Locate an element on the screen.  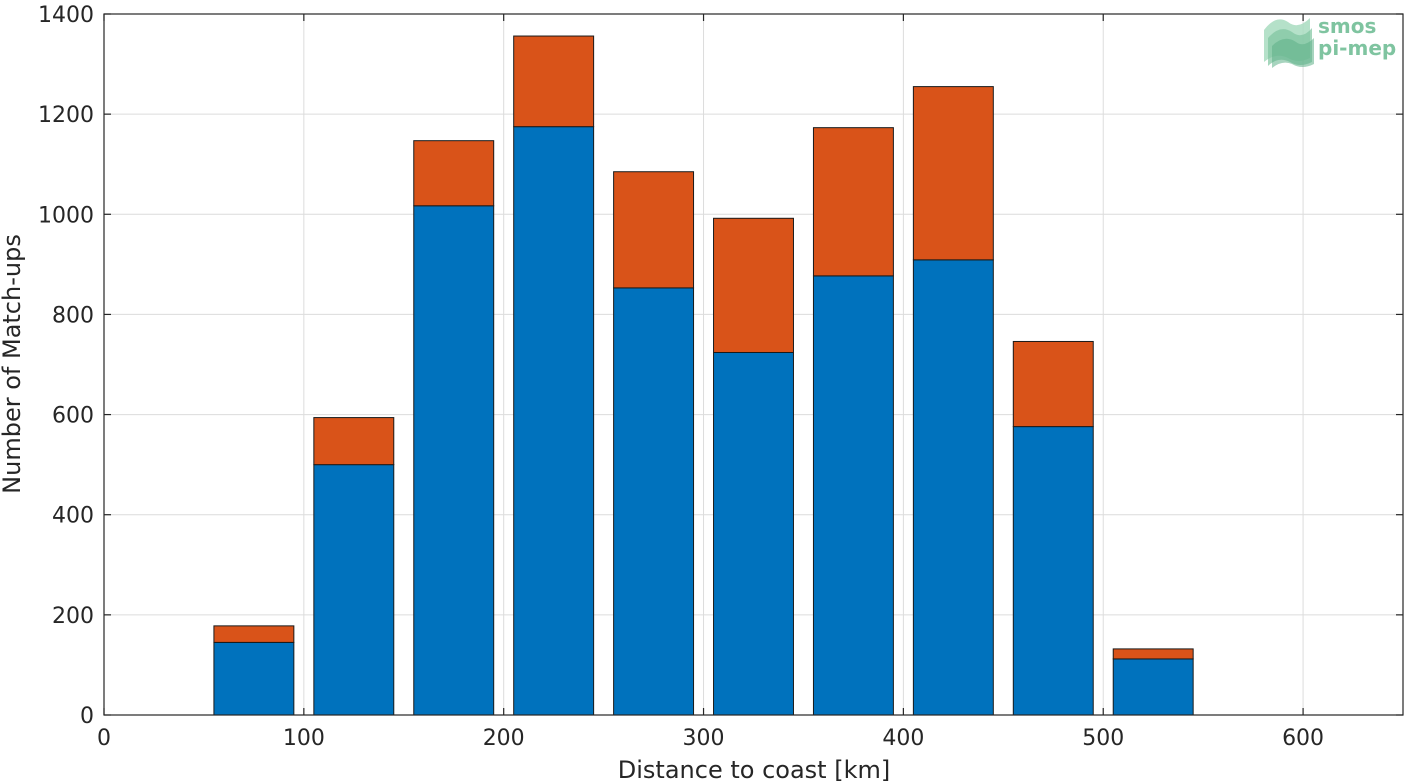
y-tick-label: 600 is located at coordinates (73, 416).